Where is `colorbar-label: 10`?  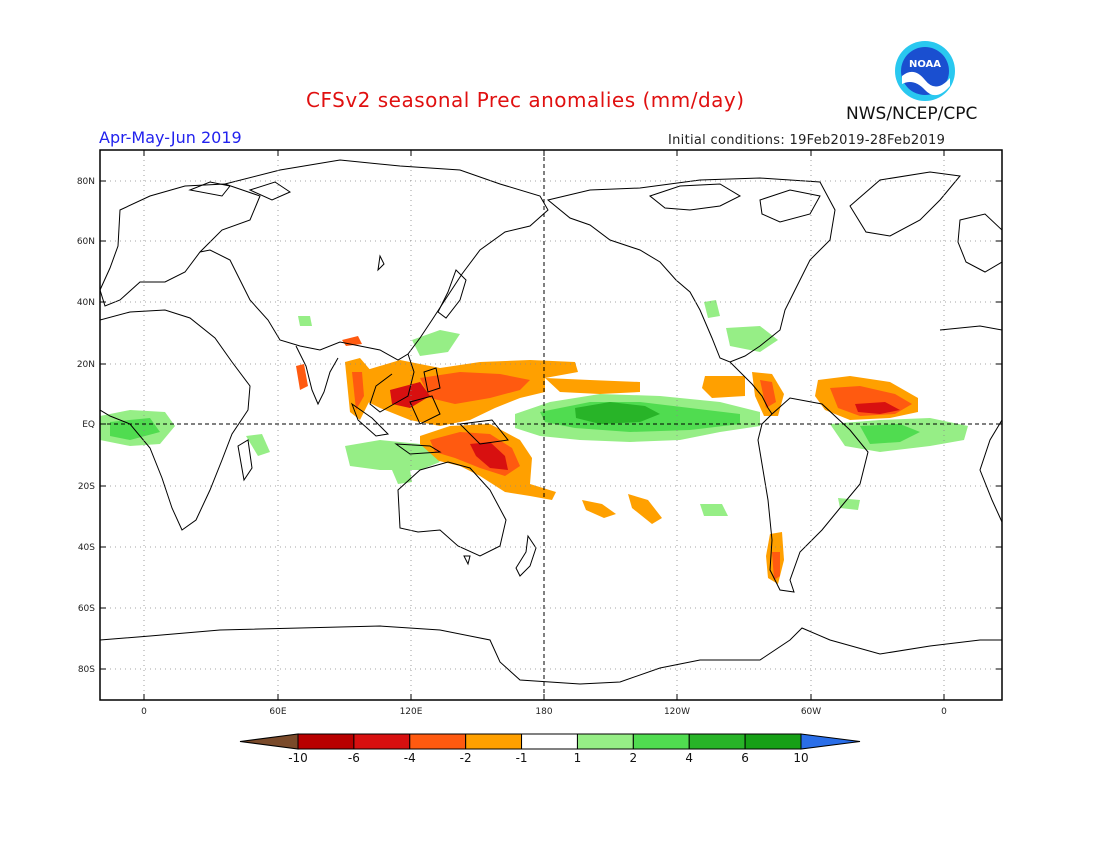 colorbar-label: 10 is located at coordinates (800, 758).